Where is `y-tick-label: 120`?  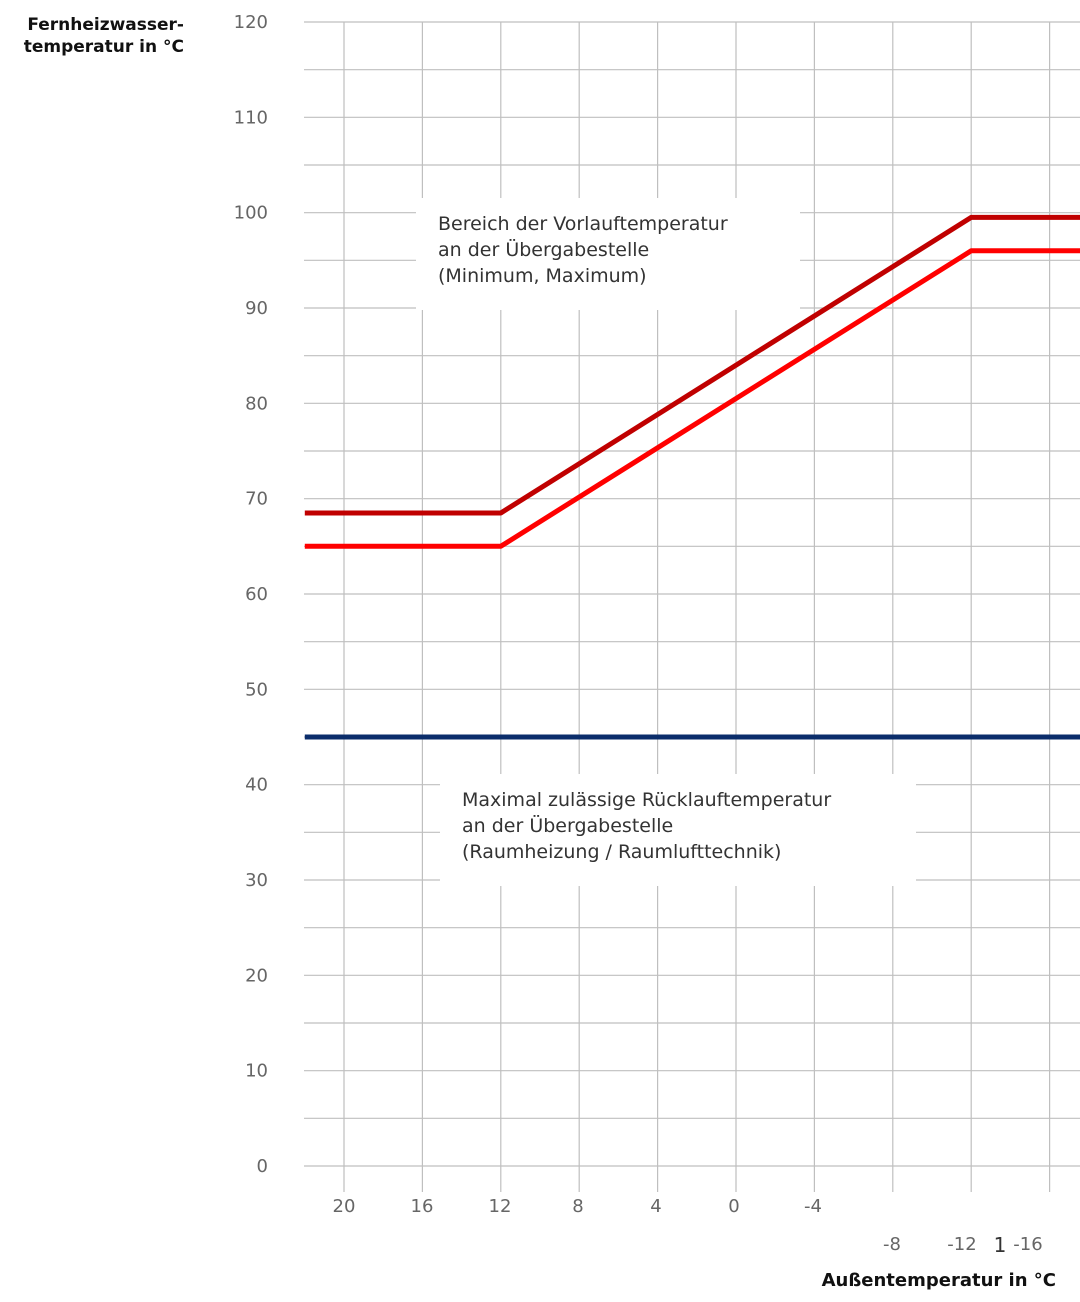 y-tick-label: 120 is located at coordinates (251, 22).